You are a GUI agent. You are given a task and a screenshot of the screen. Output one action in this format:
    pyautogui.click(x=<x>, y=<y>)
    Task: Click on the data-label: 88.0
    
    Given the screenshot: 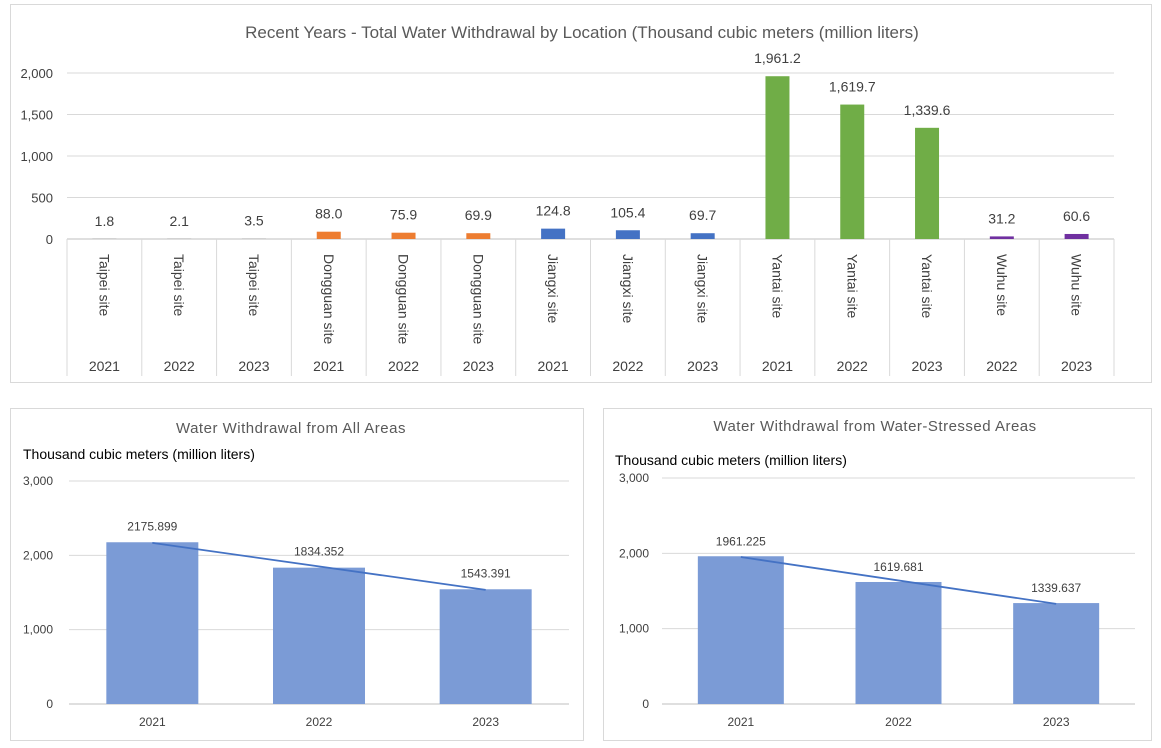 What is the action you would take?
    pyautogui.click(x=328, y=214)
    